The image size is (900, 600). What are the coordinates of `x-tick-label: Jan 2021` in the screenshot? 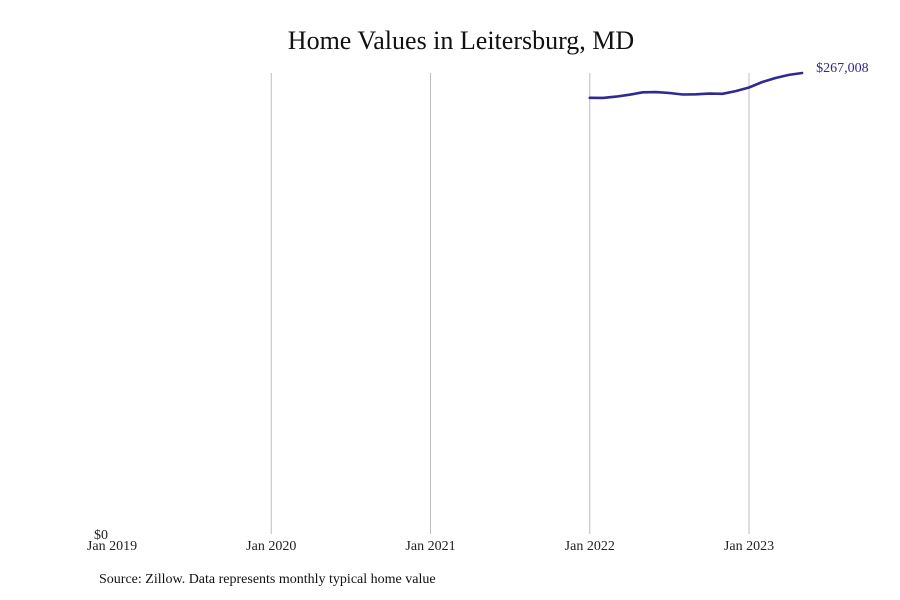 It's located at (430, 546).